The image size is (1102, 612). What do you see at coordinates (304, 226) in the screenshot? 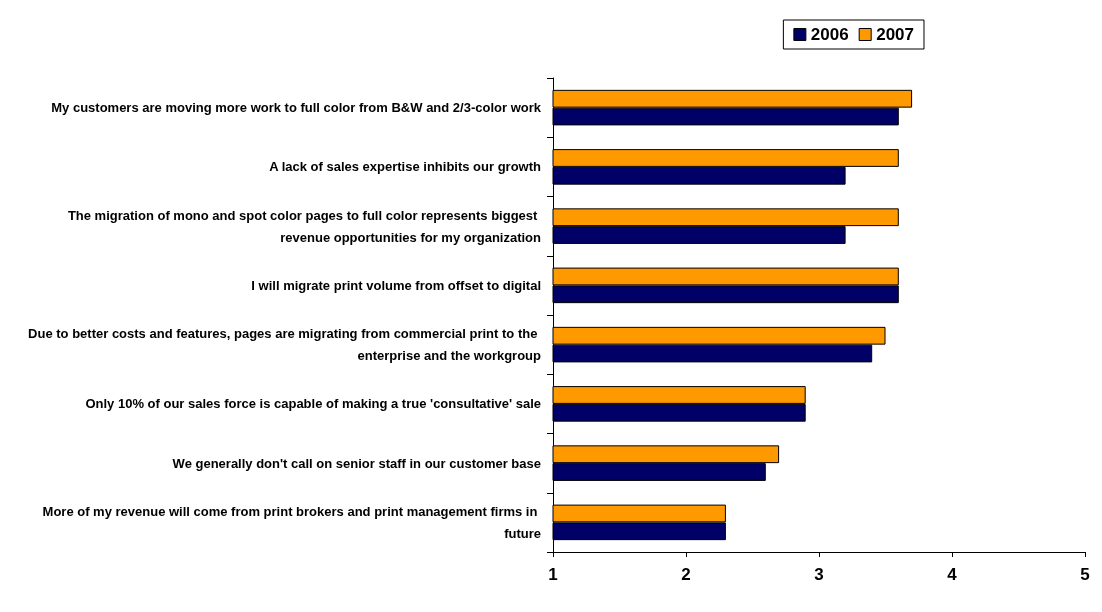
I see `y-tick-label: The migration of mono and spot color pages to full color represents biggest revenue opportunities for my organization` at bounding box center [304, 226].